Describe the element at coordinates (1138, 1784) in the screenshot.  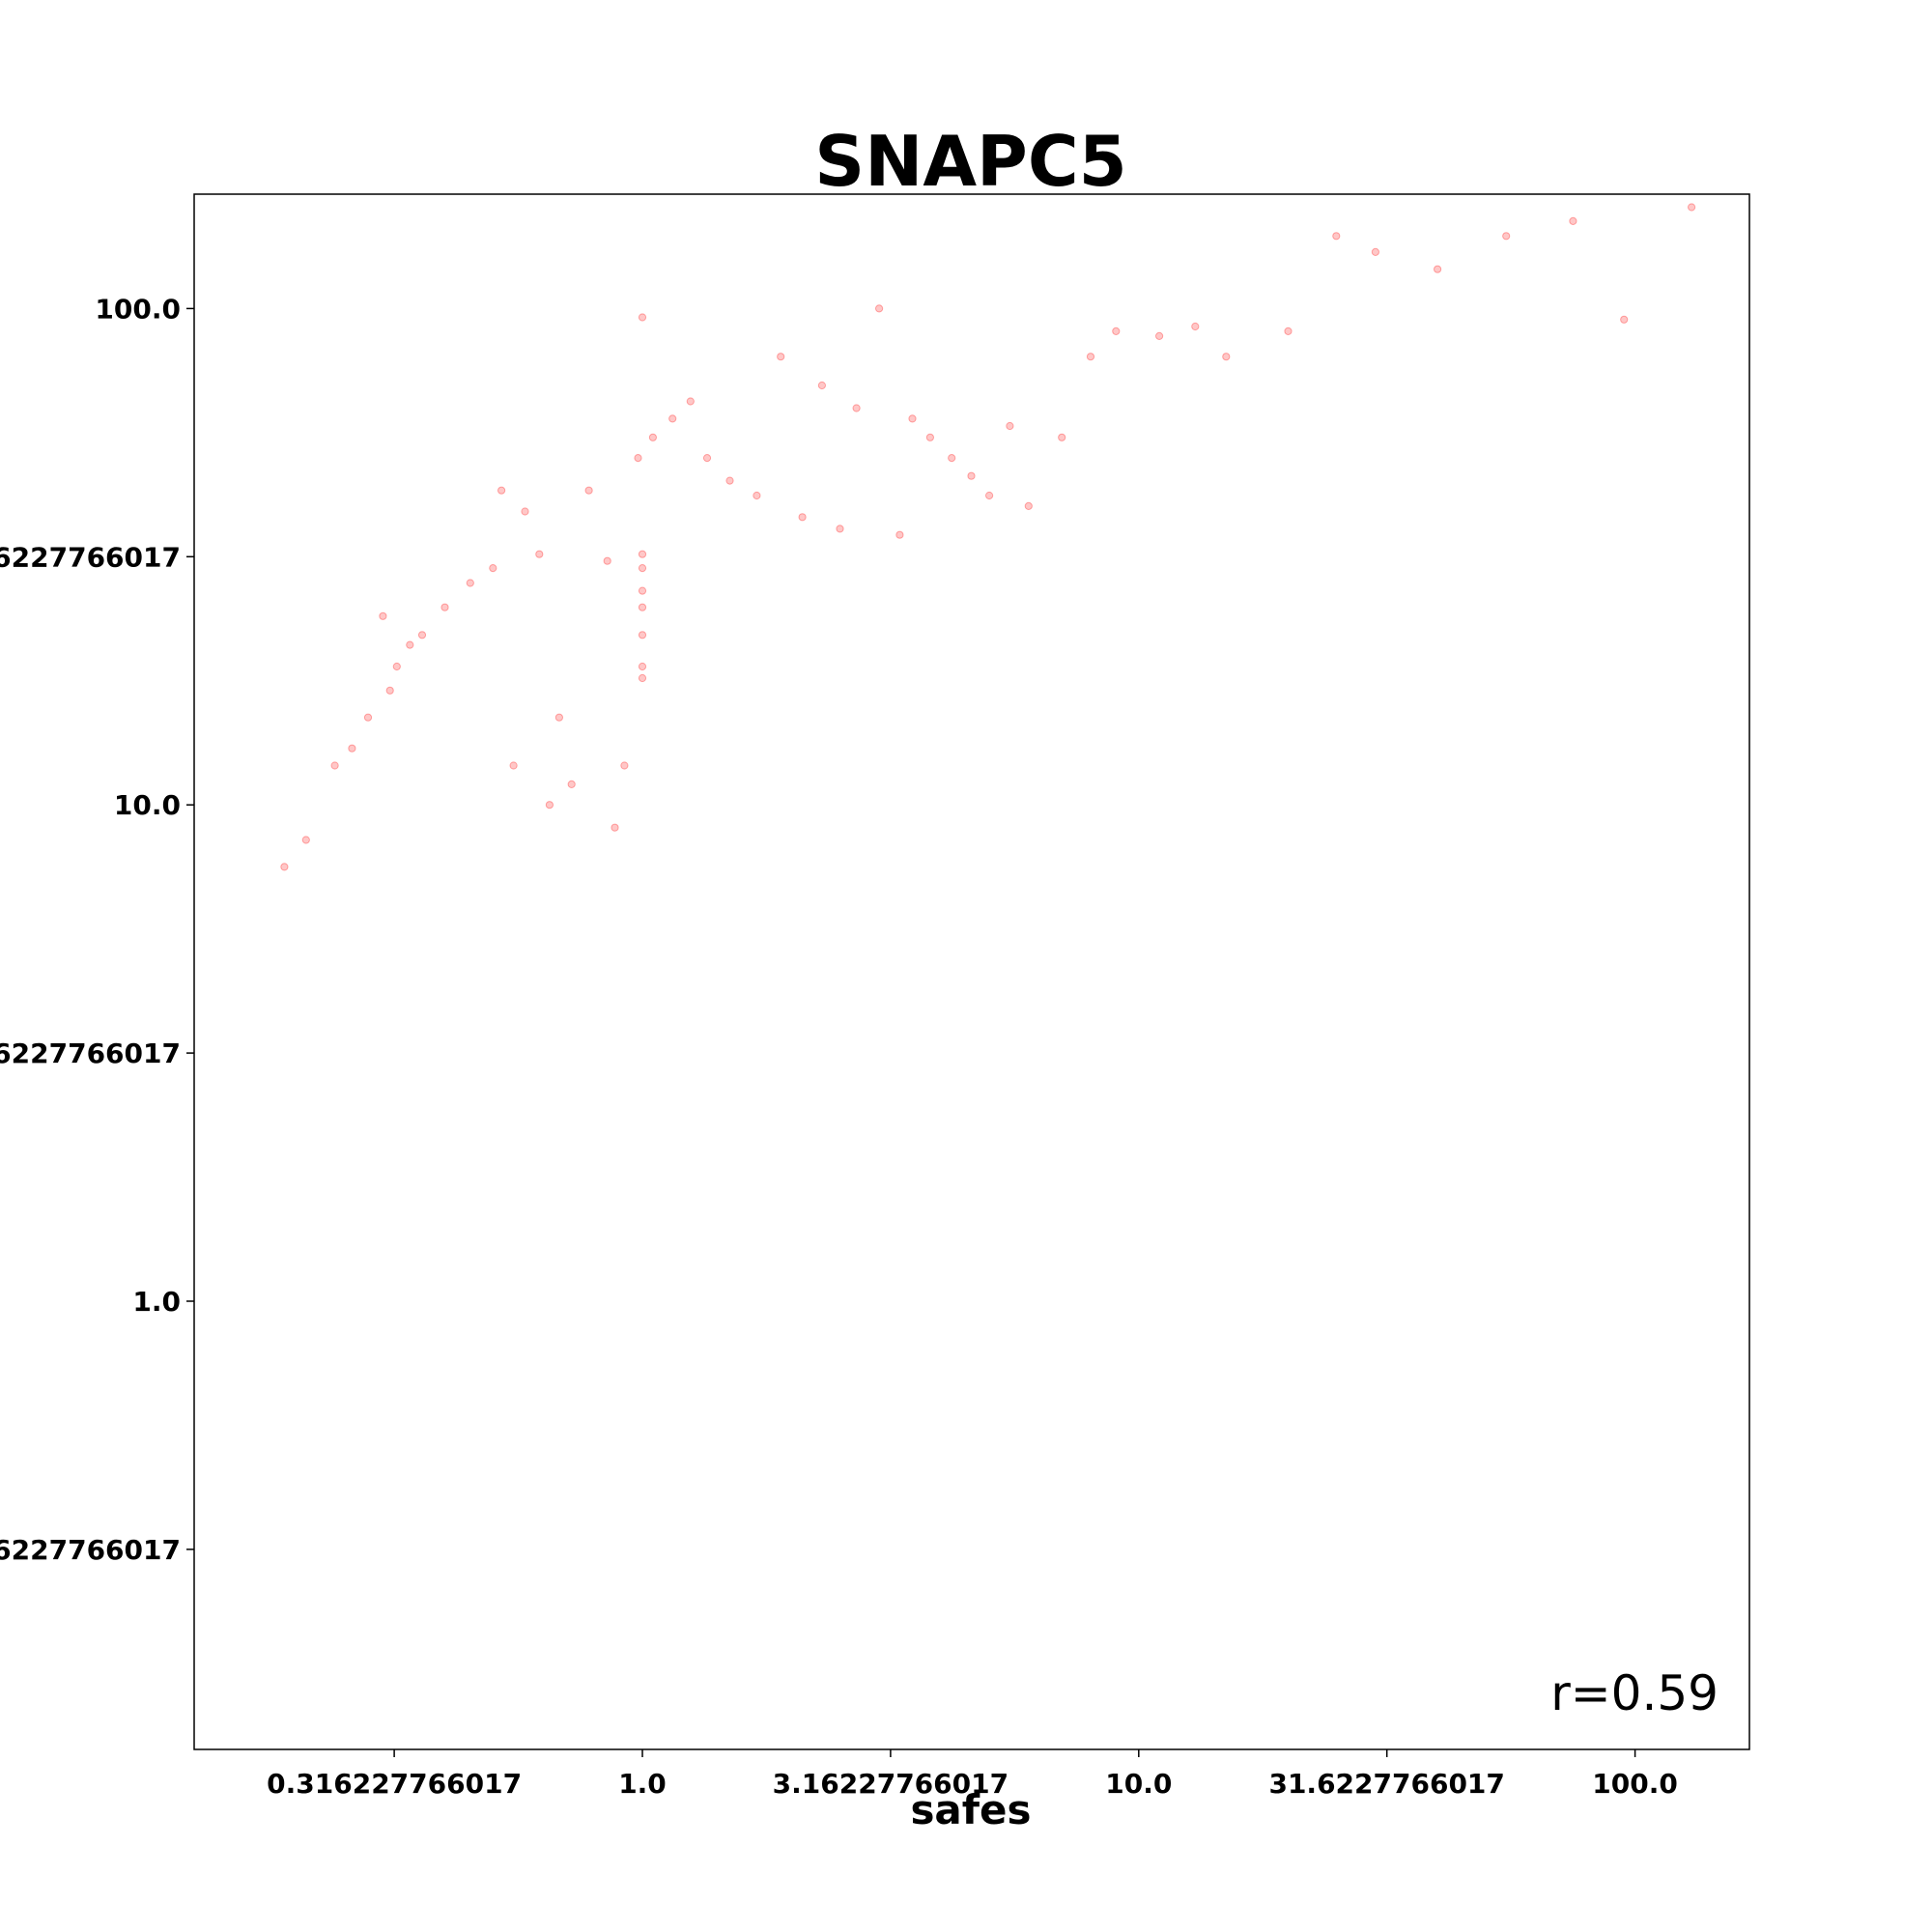
I see `x-tick-label: 10.0` at that location.